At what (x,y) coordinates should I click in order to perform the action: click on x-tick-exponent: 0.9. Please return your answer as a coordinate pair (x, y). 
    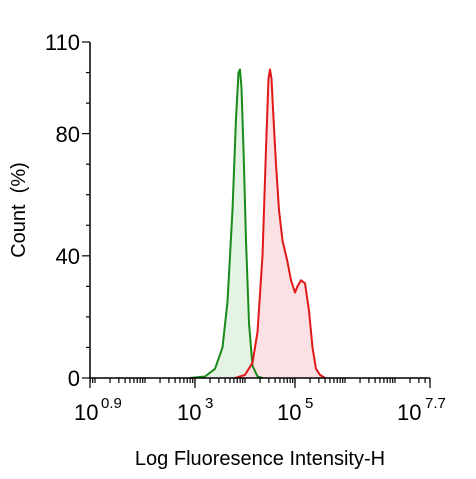
    Looking at the image, I should click on (111, 403).